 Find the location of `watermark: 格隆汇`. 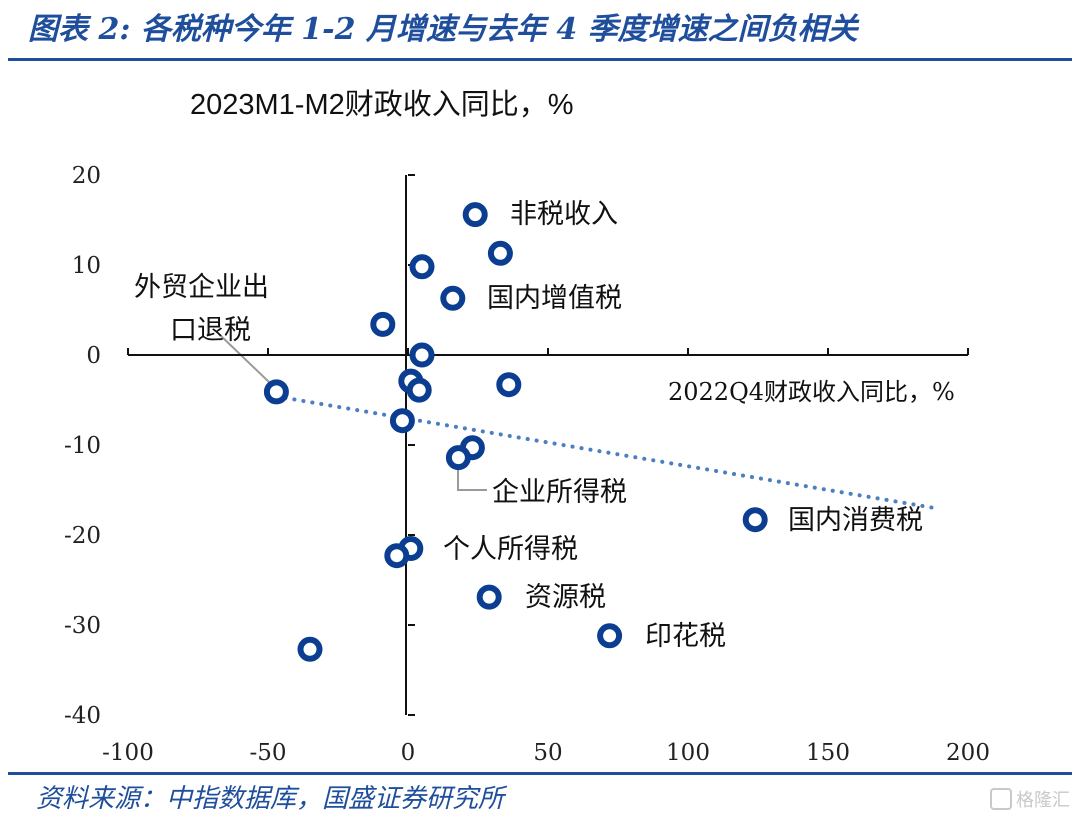

watermark: 格隆汇 is located at coordinates (1030, 799).